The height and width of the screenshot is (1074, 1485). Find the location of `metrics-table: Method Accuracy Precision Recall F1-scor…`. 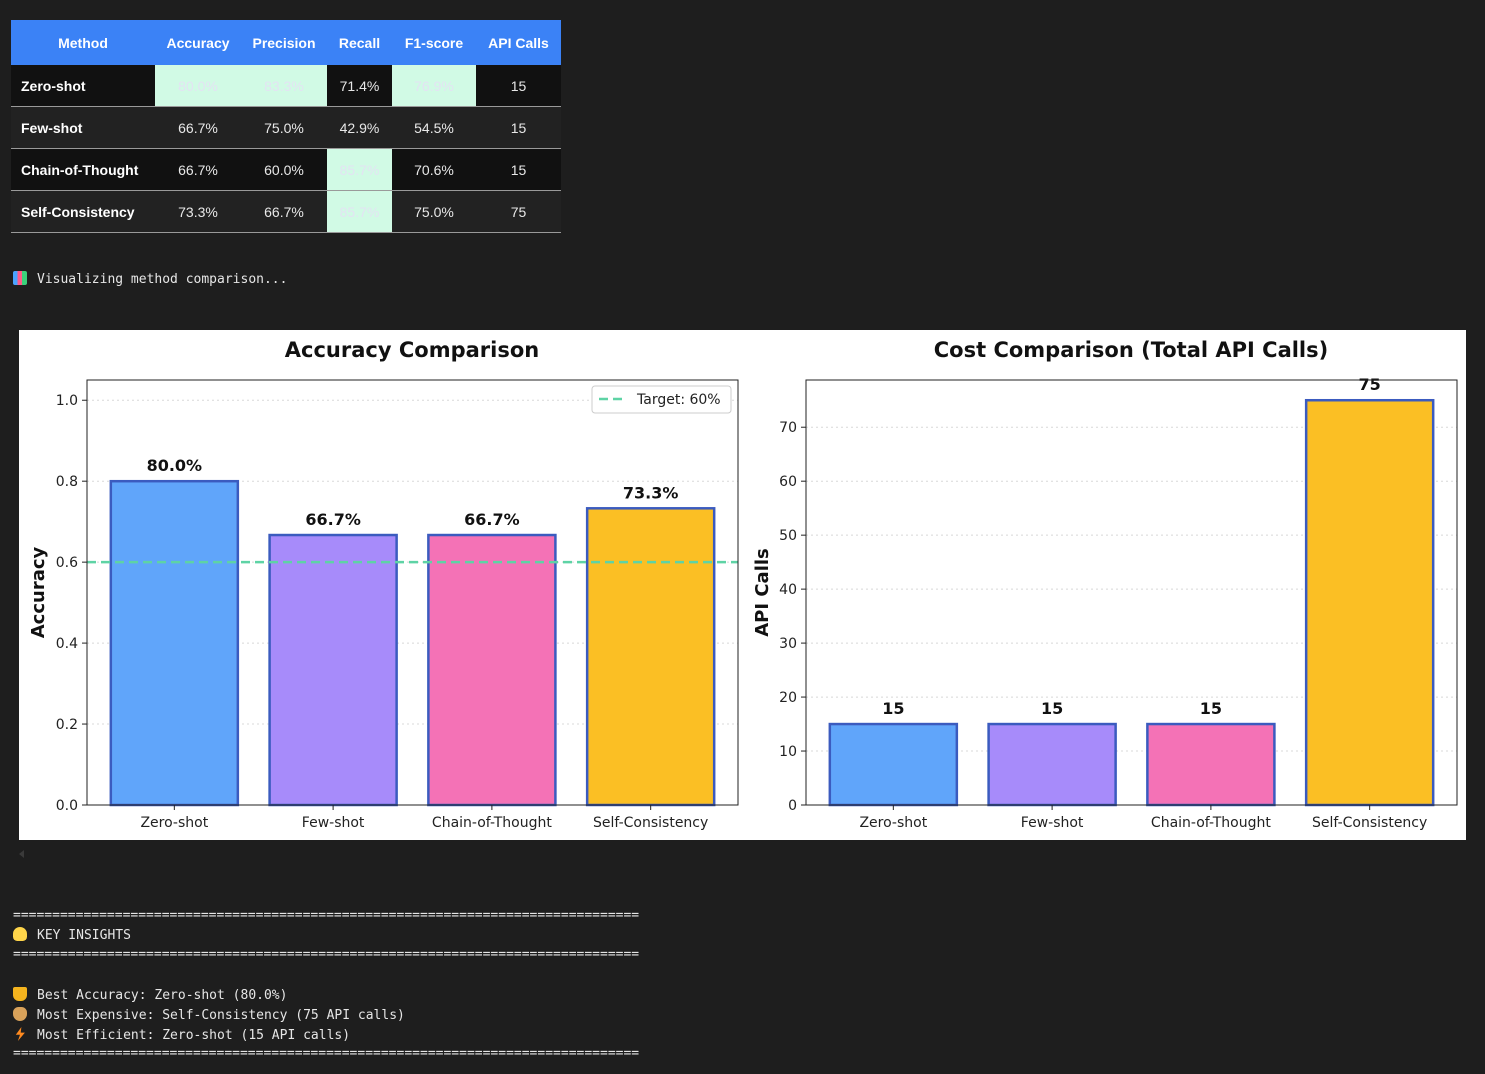

metrics-table: Method Accuracy Precision Recall F1-scor… is located at coordinates (286, 126).